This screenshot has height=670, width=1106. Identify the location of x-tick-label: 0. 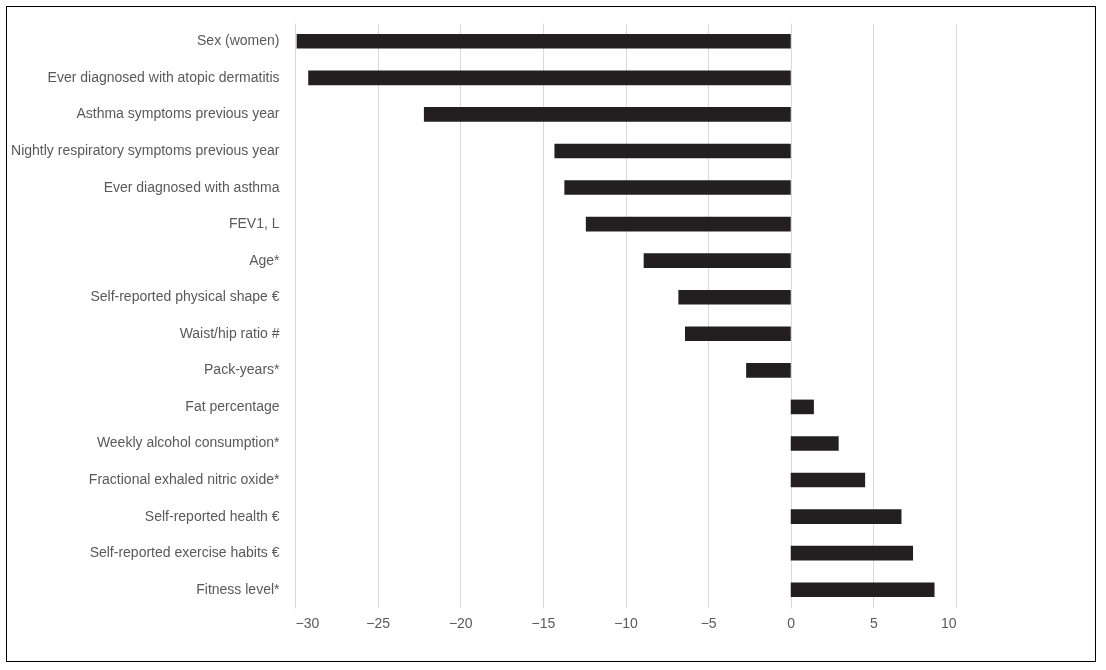
(791, 622).